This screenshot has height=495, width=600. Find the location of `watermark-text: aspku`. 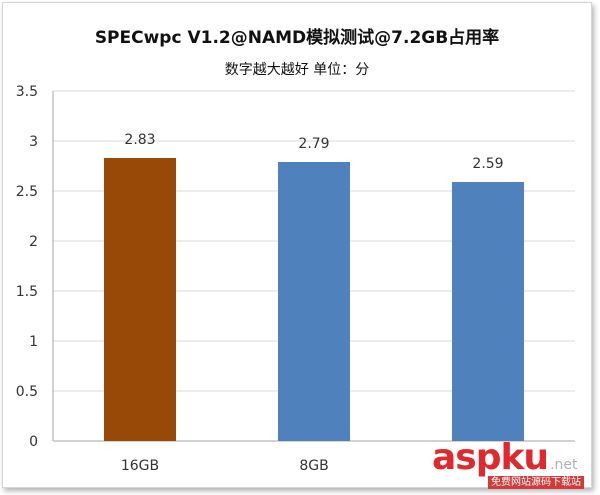

watermark-text: aspku is located at coordinates (490, 457).